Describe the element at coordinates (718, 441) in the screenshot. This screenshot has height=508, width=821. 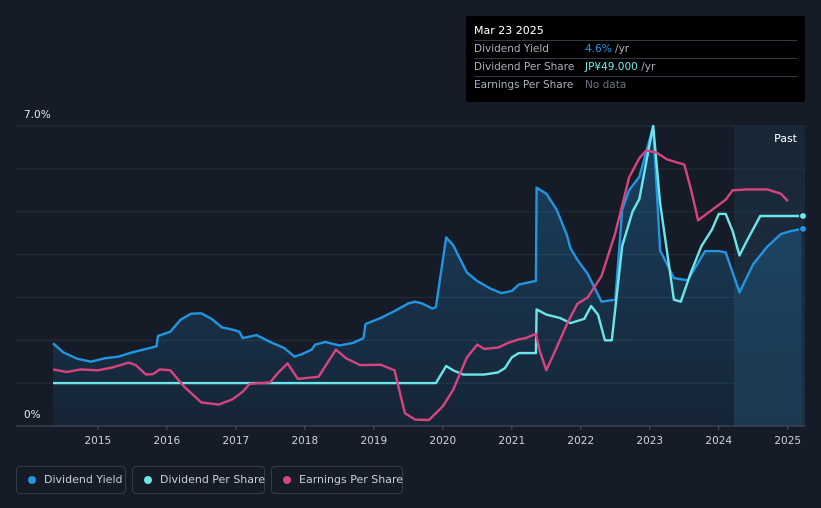
I see `x-tick-label: 2024` at that location.